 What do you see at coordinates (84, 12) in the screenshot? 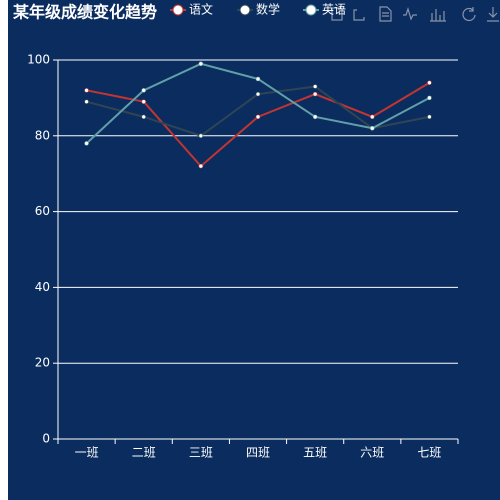
I see `chart-title: 某年级成绩变化趋势` at bounding box center [84, 12].